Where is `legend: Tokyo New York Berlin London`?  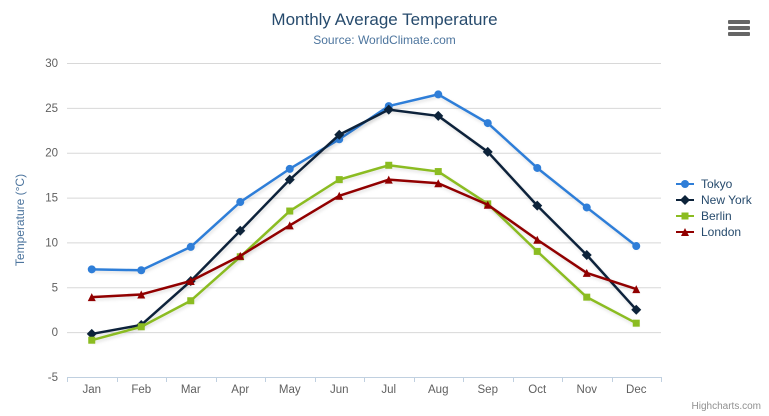
legend: Tokyo New York Berlin London is located at coordinates (714, 208).